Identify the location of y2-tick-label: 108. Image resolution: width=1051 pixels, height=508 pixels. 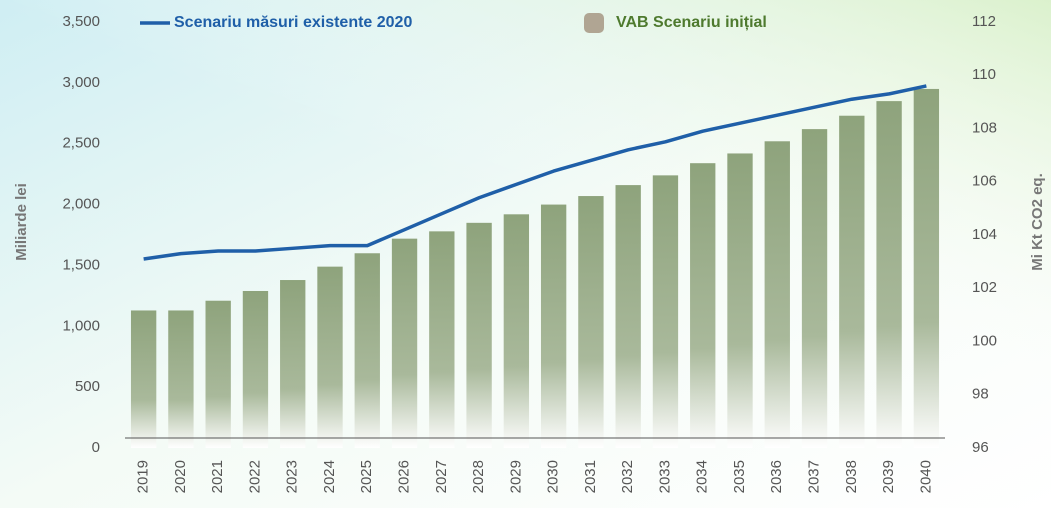
(984, 127).